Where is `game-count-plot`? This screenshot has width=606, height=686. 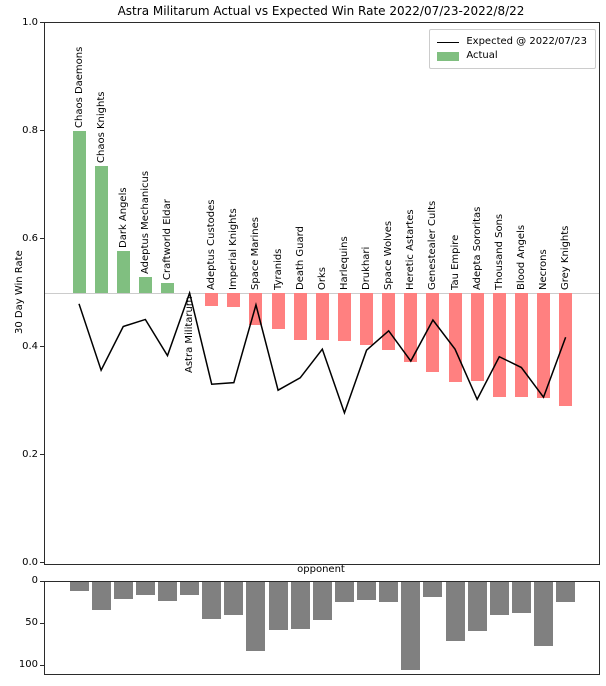 game-count-plot is located at coordinates (322, 628).